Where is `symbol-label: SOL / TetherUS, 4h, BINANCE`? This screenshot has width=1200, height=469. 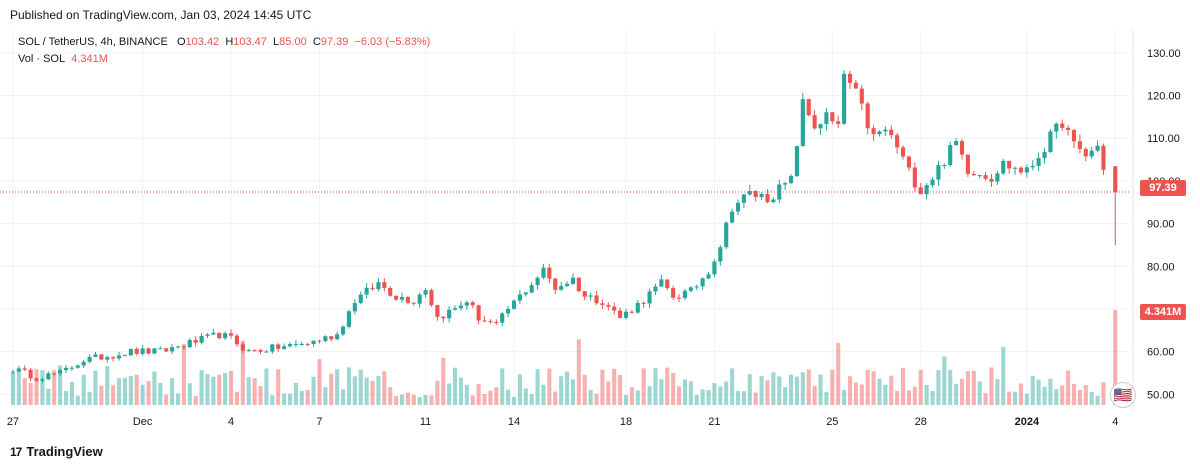
symbol-label: SOL / TetherUS, 4h, BINANCE is located at coordinates (93, 42).